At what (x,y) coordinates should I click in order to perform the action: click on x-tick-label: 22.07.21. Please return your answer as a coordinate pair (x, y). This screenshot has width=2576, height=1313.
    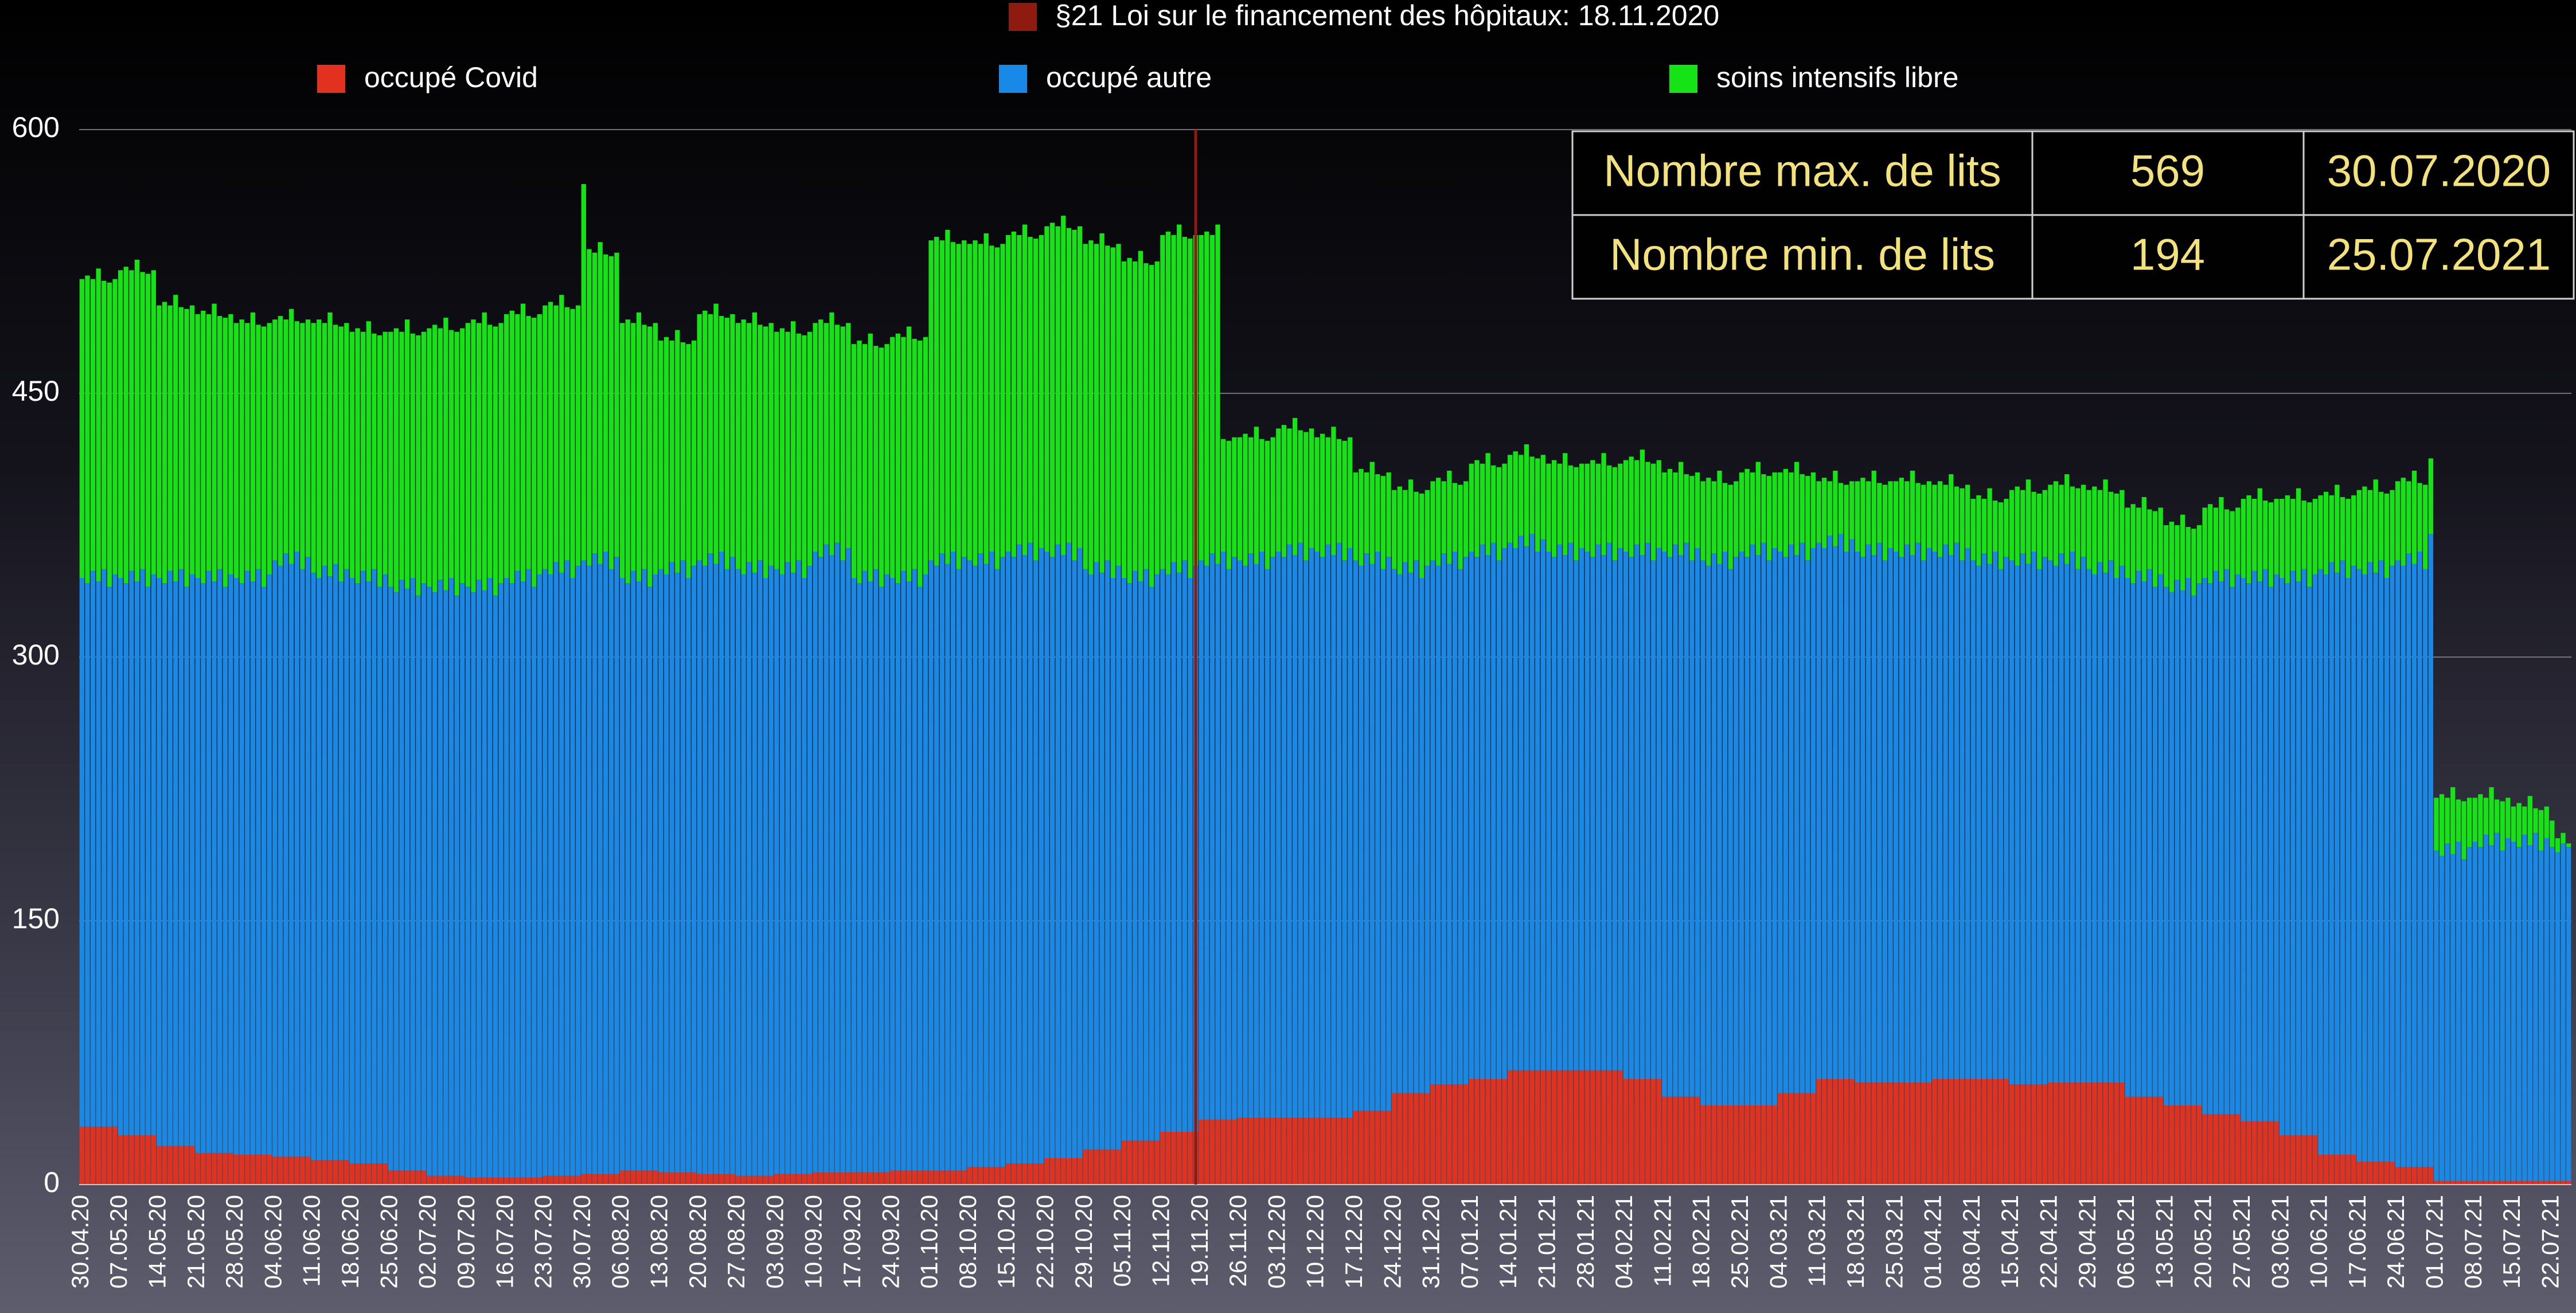
    Looking at the image, I should click on (2549, 1242).